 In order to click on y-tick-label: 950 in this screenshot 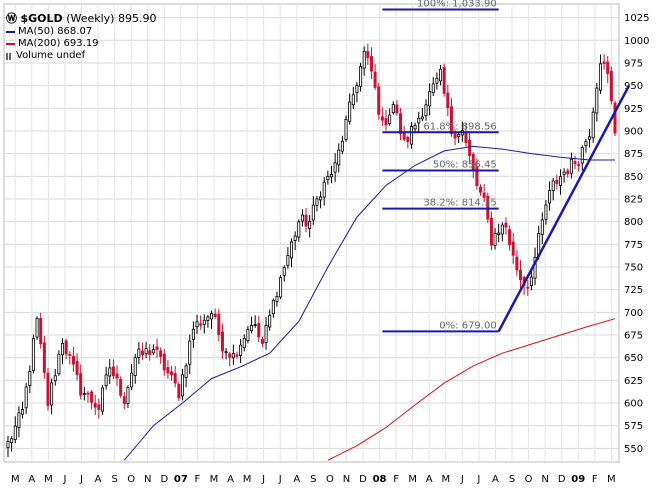, I will do `click(633, 86)`.